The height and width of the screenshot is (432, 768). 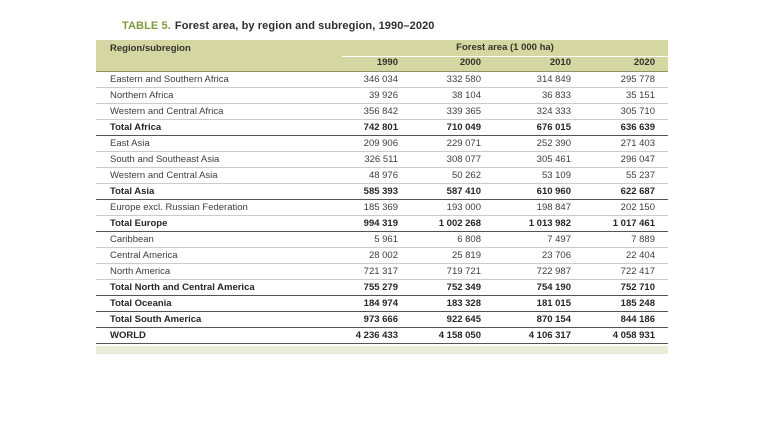 What do you see at coordinates (368, 191) in the screenshot?
I see `value-cell: 585 393` at bounding box center [368, 191].